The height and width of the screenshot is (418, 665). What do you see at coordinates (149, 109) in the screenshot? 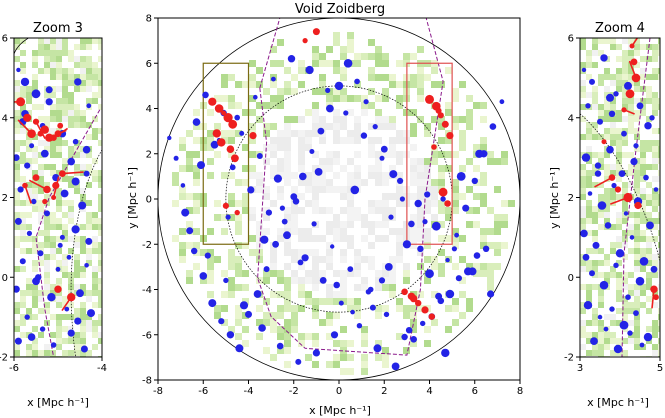
I see `y-tick-label: 4` at bounding box center [149, 109].